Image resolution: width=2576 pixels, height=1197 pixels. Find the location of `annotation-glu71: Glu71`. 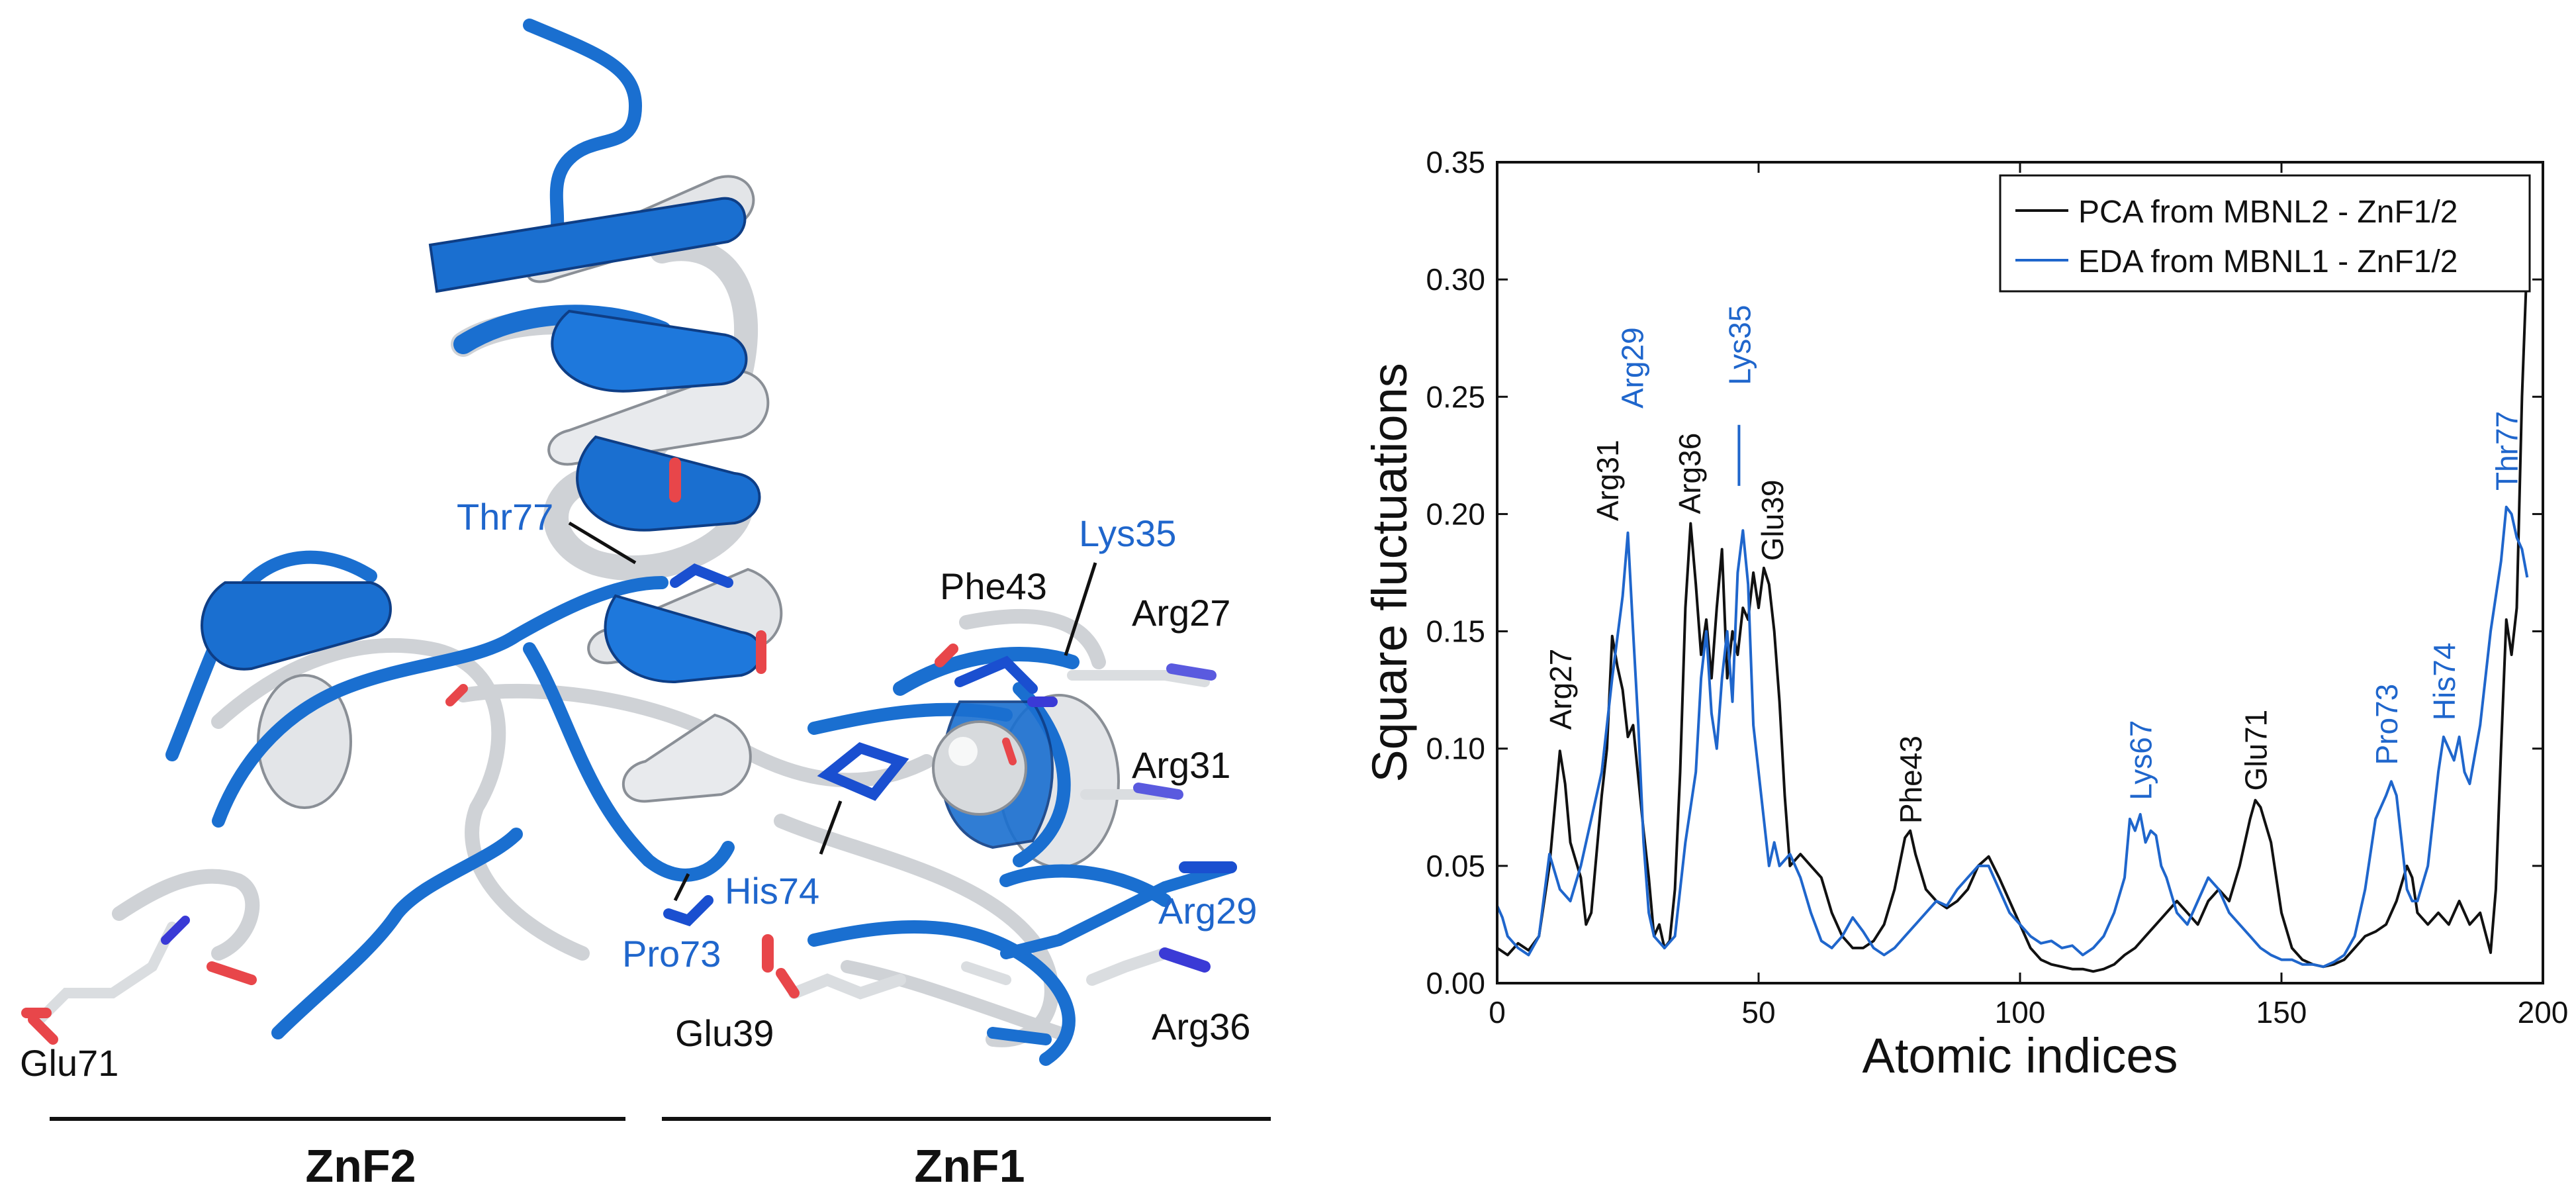

annotation-glu71: Glu71 is located at coordinates (2256, 750).